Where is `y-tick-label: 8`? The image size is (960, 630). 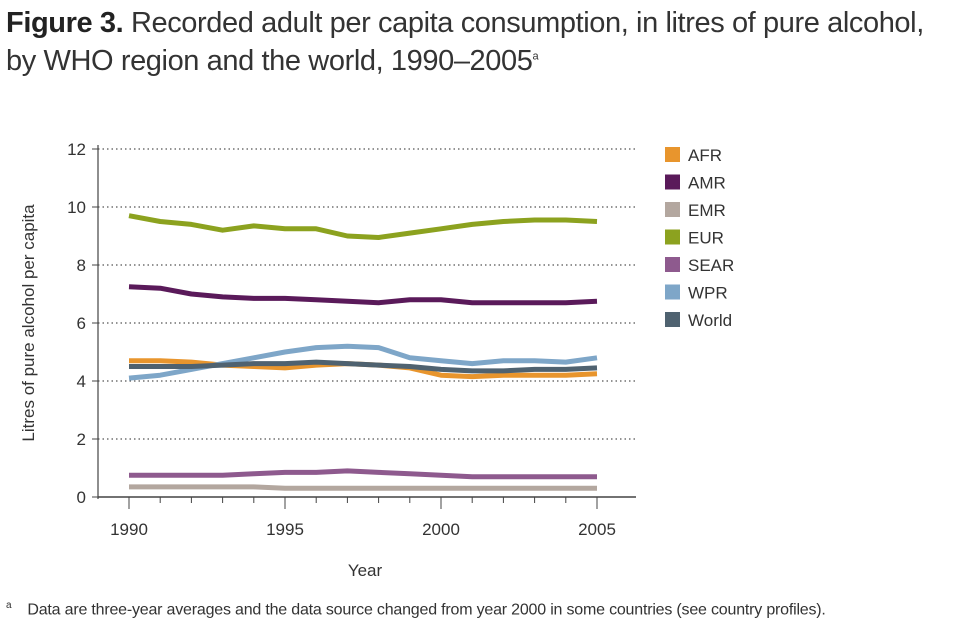
y-tick-label: 8 is located at coordinates (81, 265).